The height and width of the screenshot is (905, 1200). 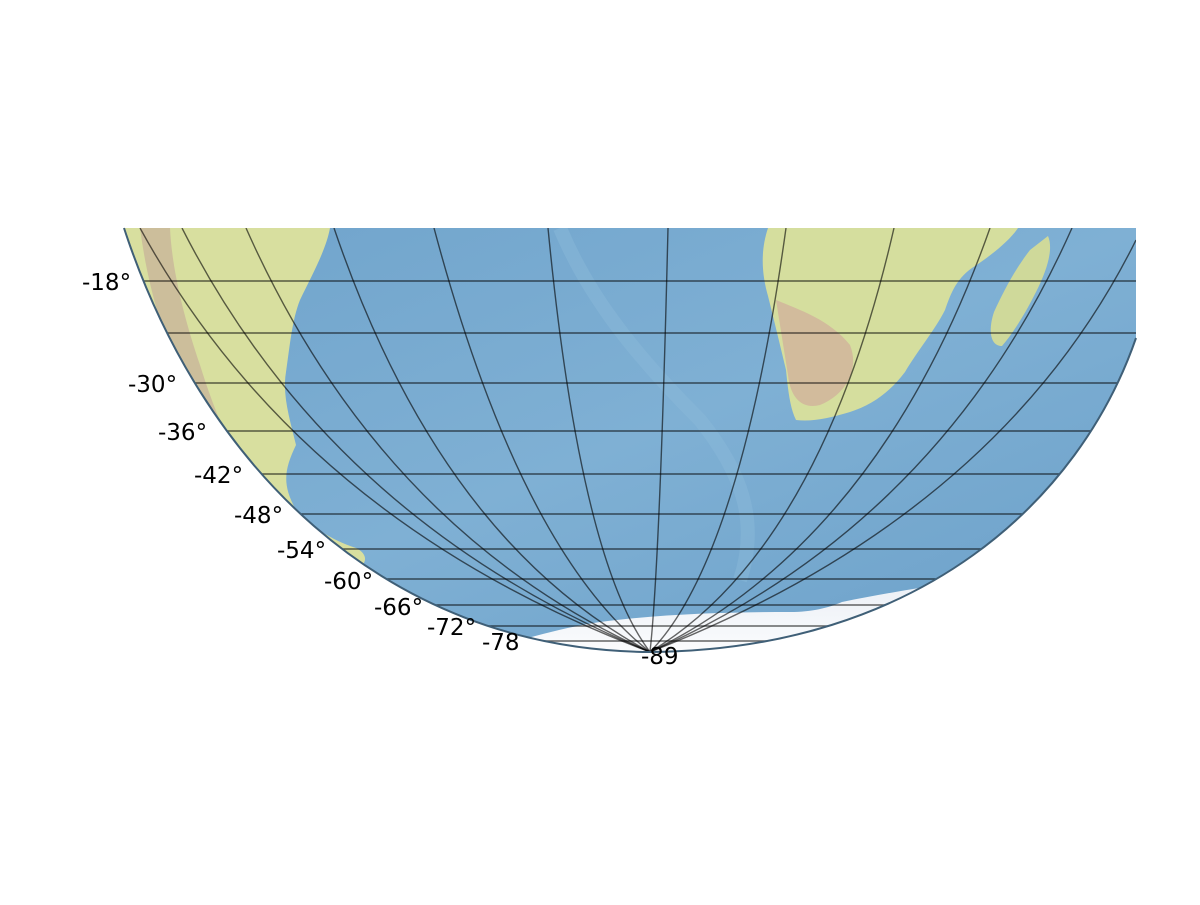 I want to click on mid-atlantic-ridge, so click(x=654, y=405).